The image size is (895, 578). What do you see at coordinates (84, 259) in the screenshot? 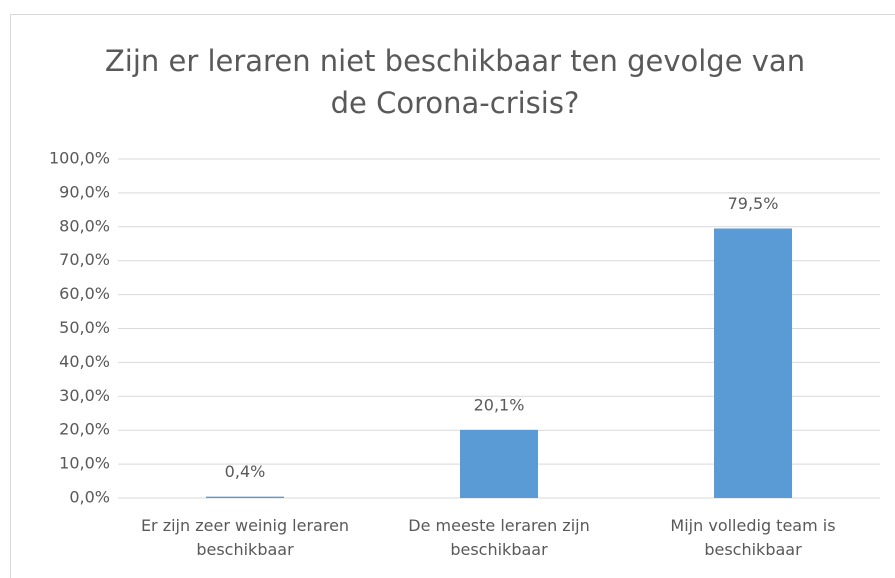
I see `y-tick-label: 70,0%` at bounding box center [84, 259].